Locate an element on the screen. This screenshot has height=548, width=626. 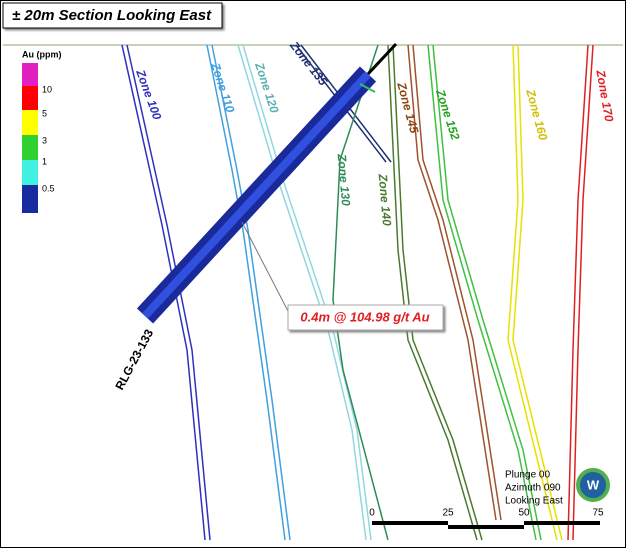
annotation: 0.4m @ 104.98 g/t Au is located at coordinates (364, 316).